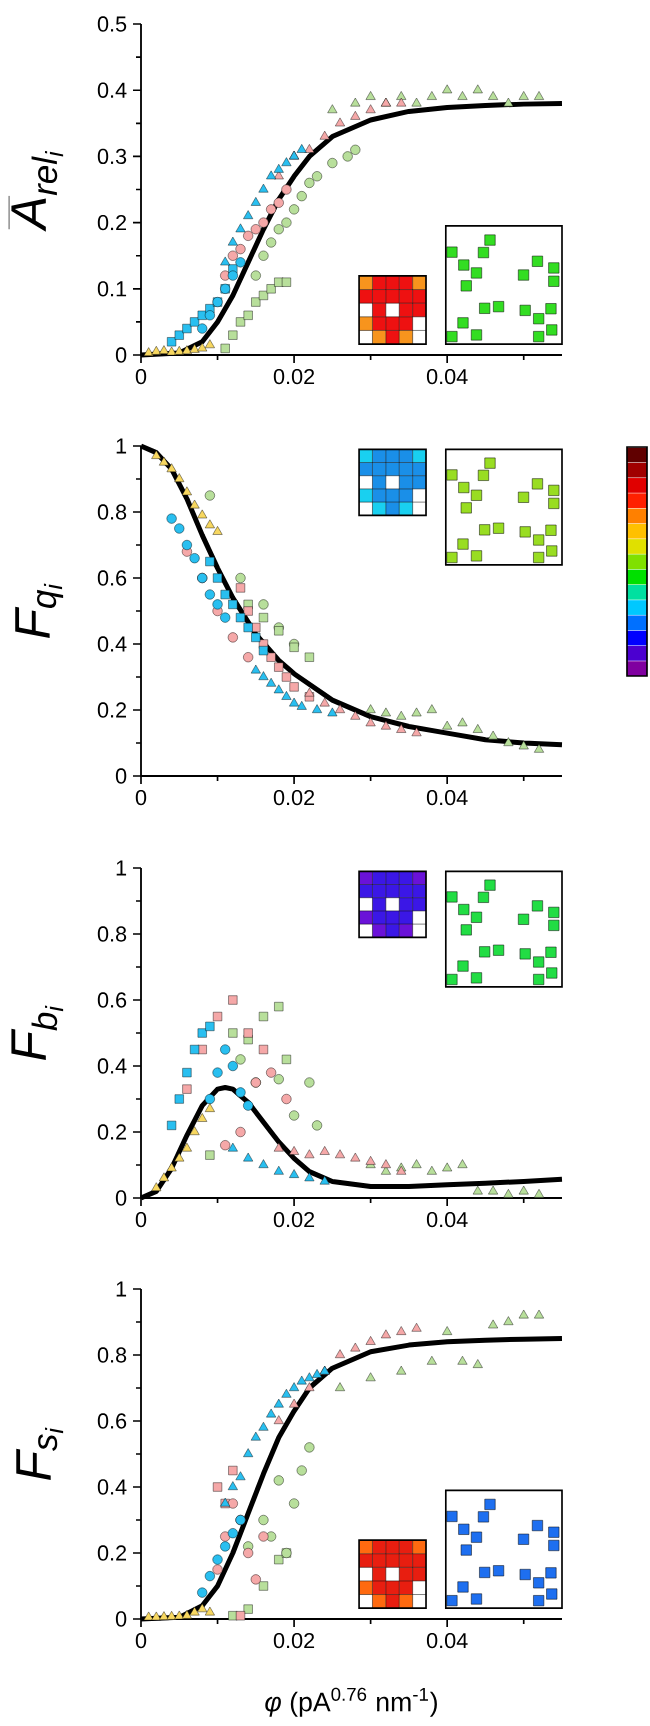 Image resolution: width=650 pixels, height=1726 pixels. I want to click on y-axis-title: $F_{q_i}$, so click(39, 611).